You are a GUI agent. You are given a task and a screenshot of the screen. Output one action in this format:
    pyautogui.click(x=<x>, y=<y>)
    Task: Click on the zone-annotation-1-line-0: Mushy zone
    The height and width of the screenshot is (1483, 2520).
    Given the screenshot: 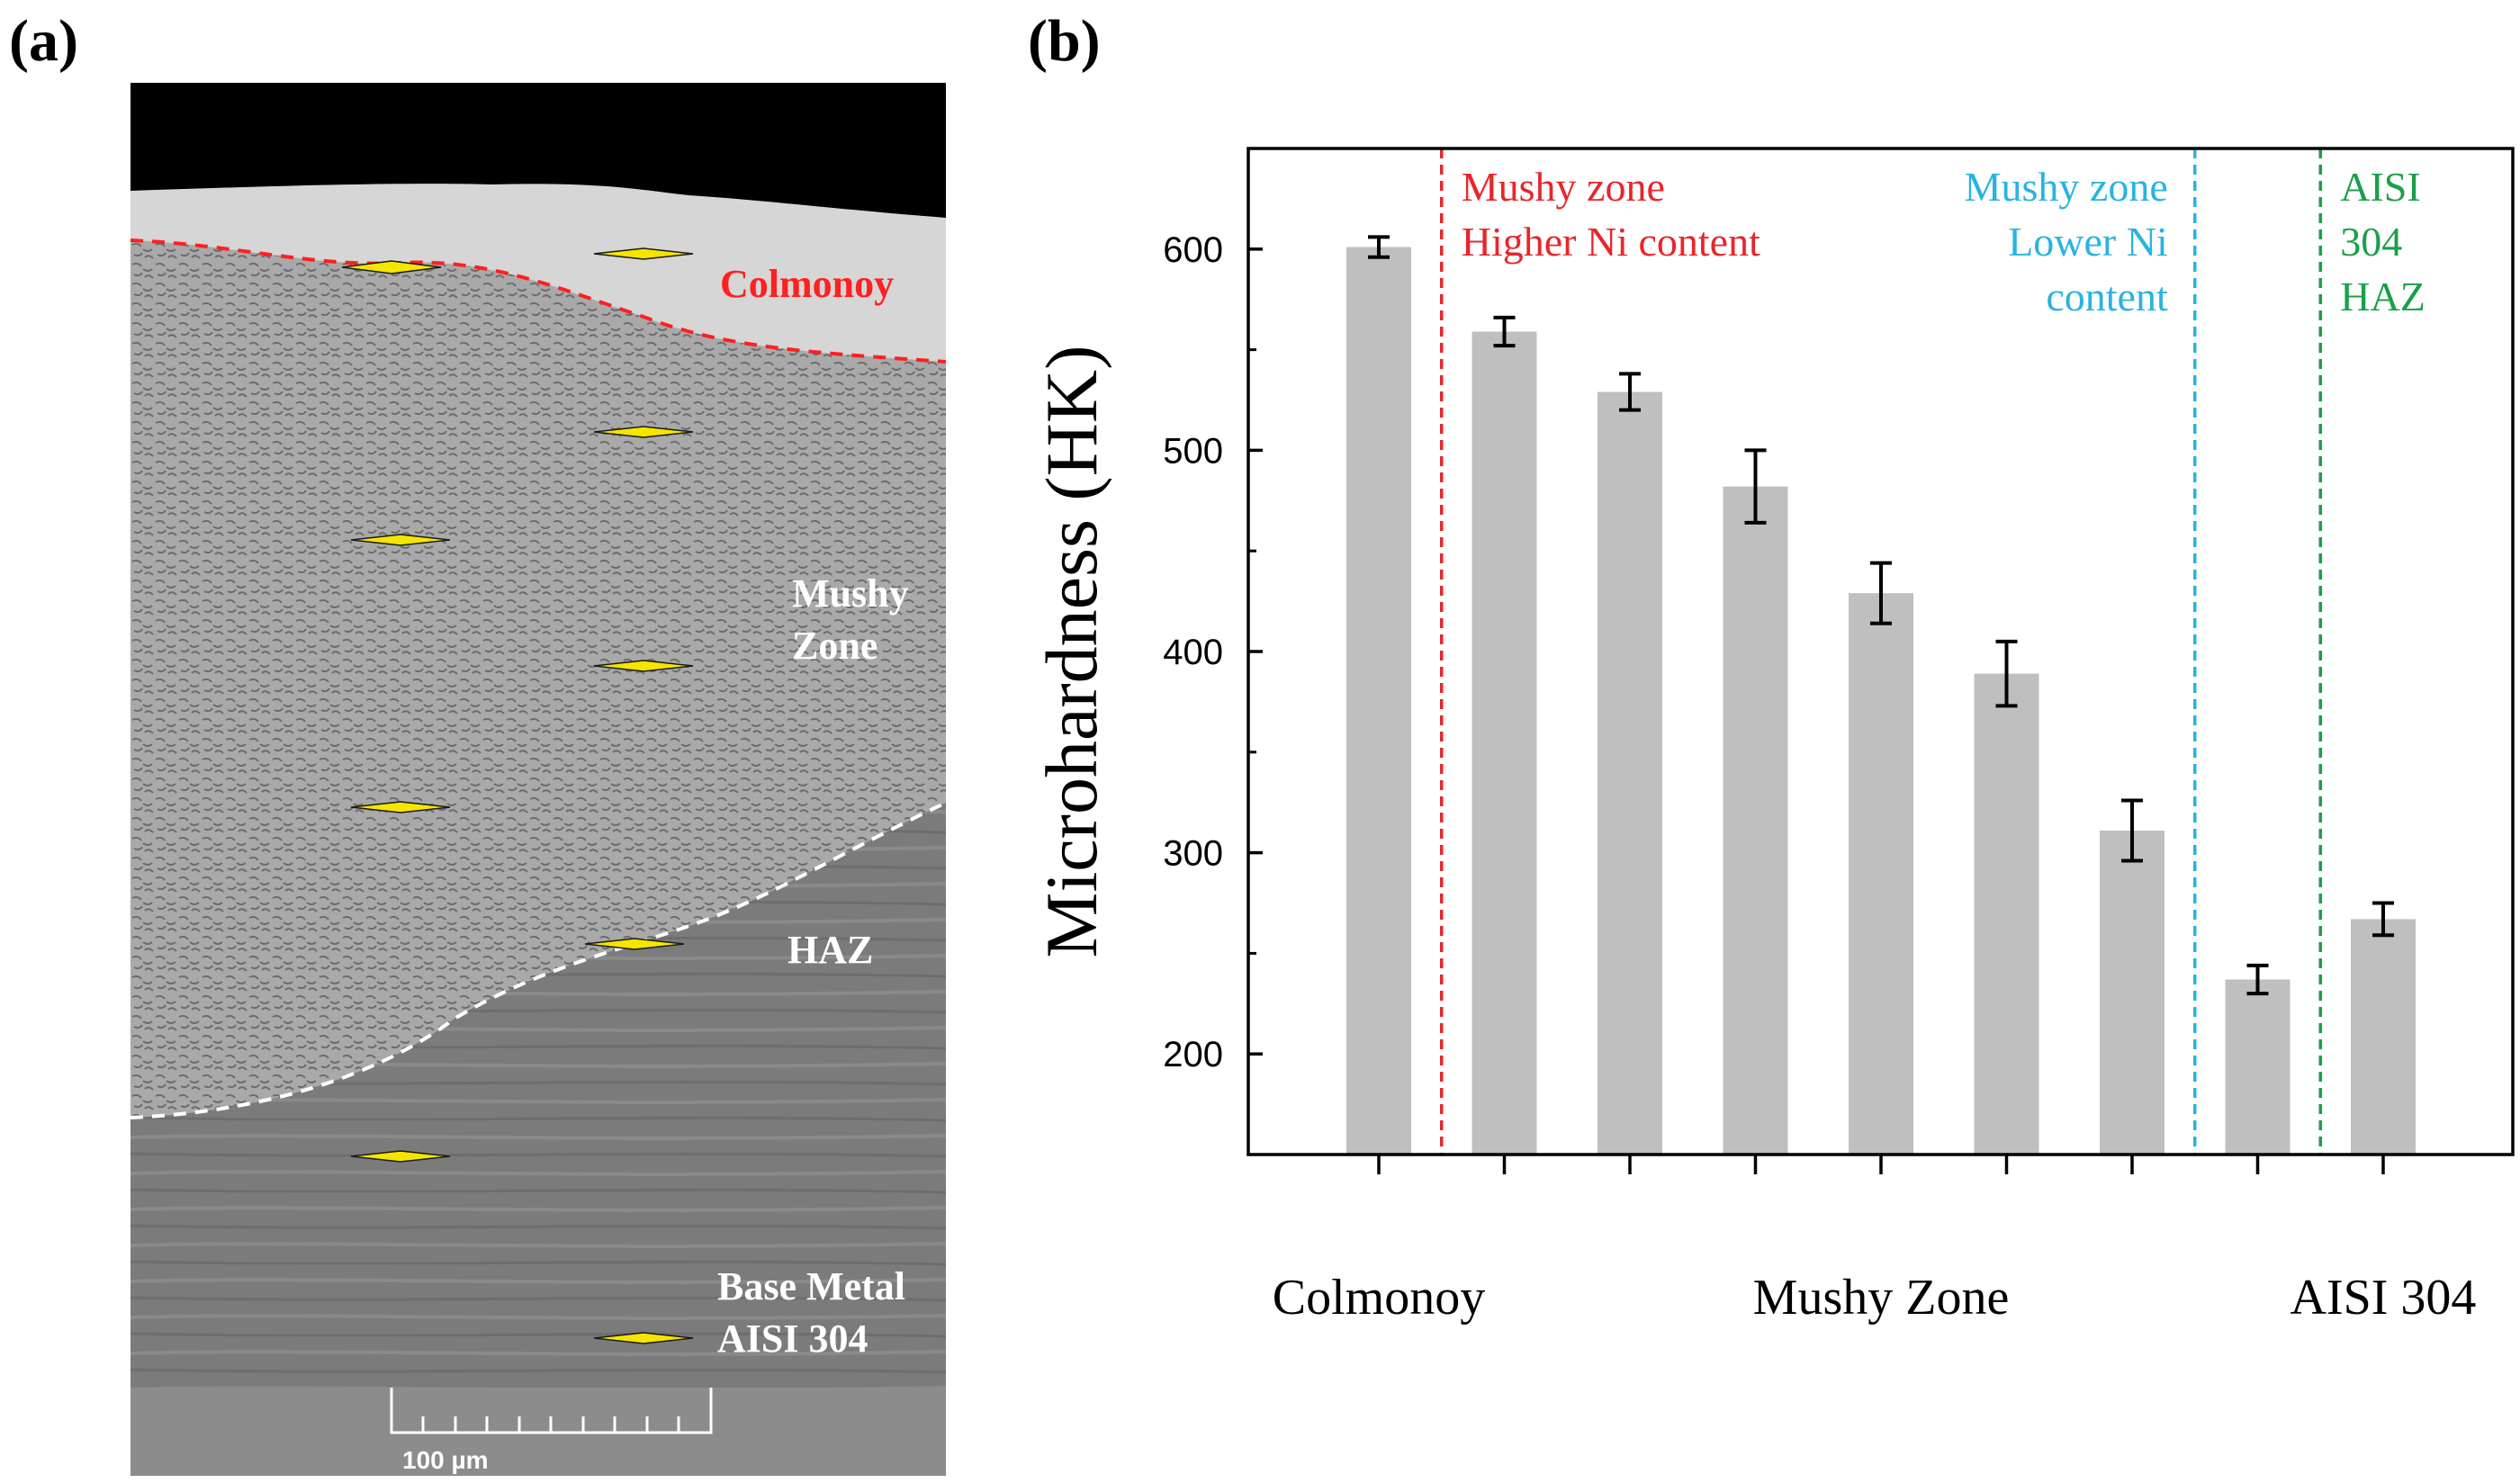 What is the action you would take?
    pyautogui.click(x=2066, y=187)
    